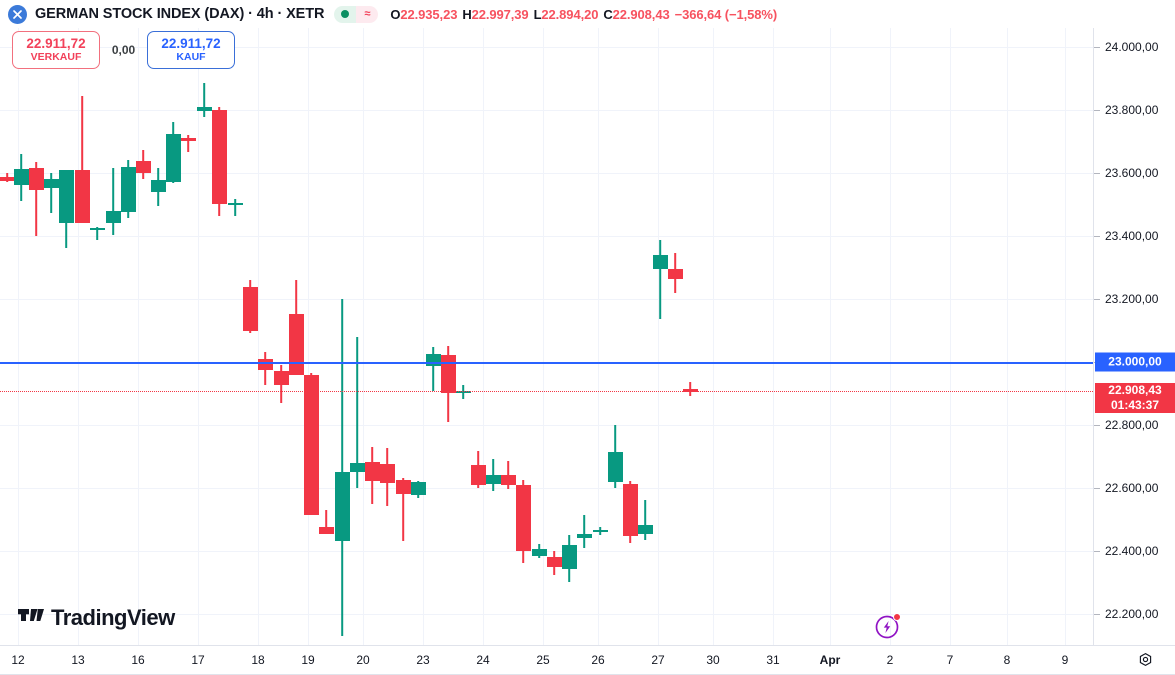 The width and height of the screenshot is (1175, 675). Describe the element at coordinates (1007, 660) in the screenshot. I see `time-axis-label: 8` at that location.